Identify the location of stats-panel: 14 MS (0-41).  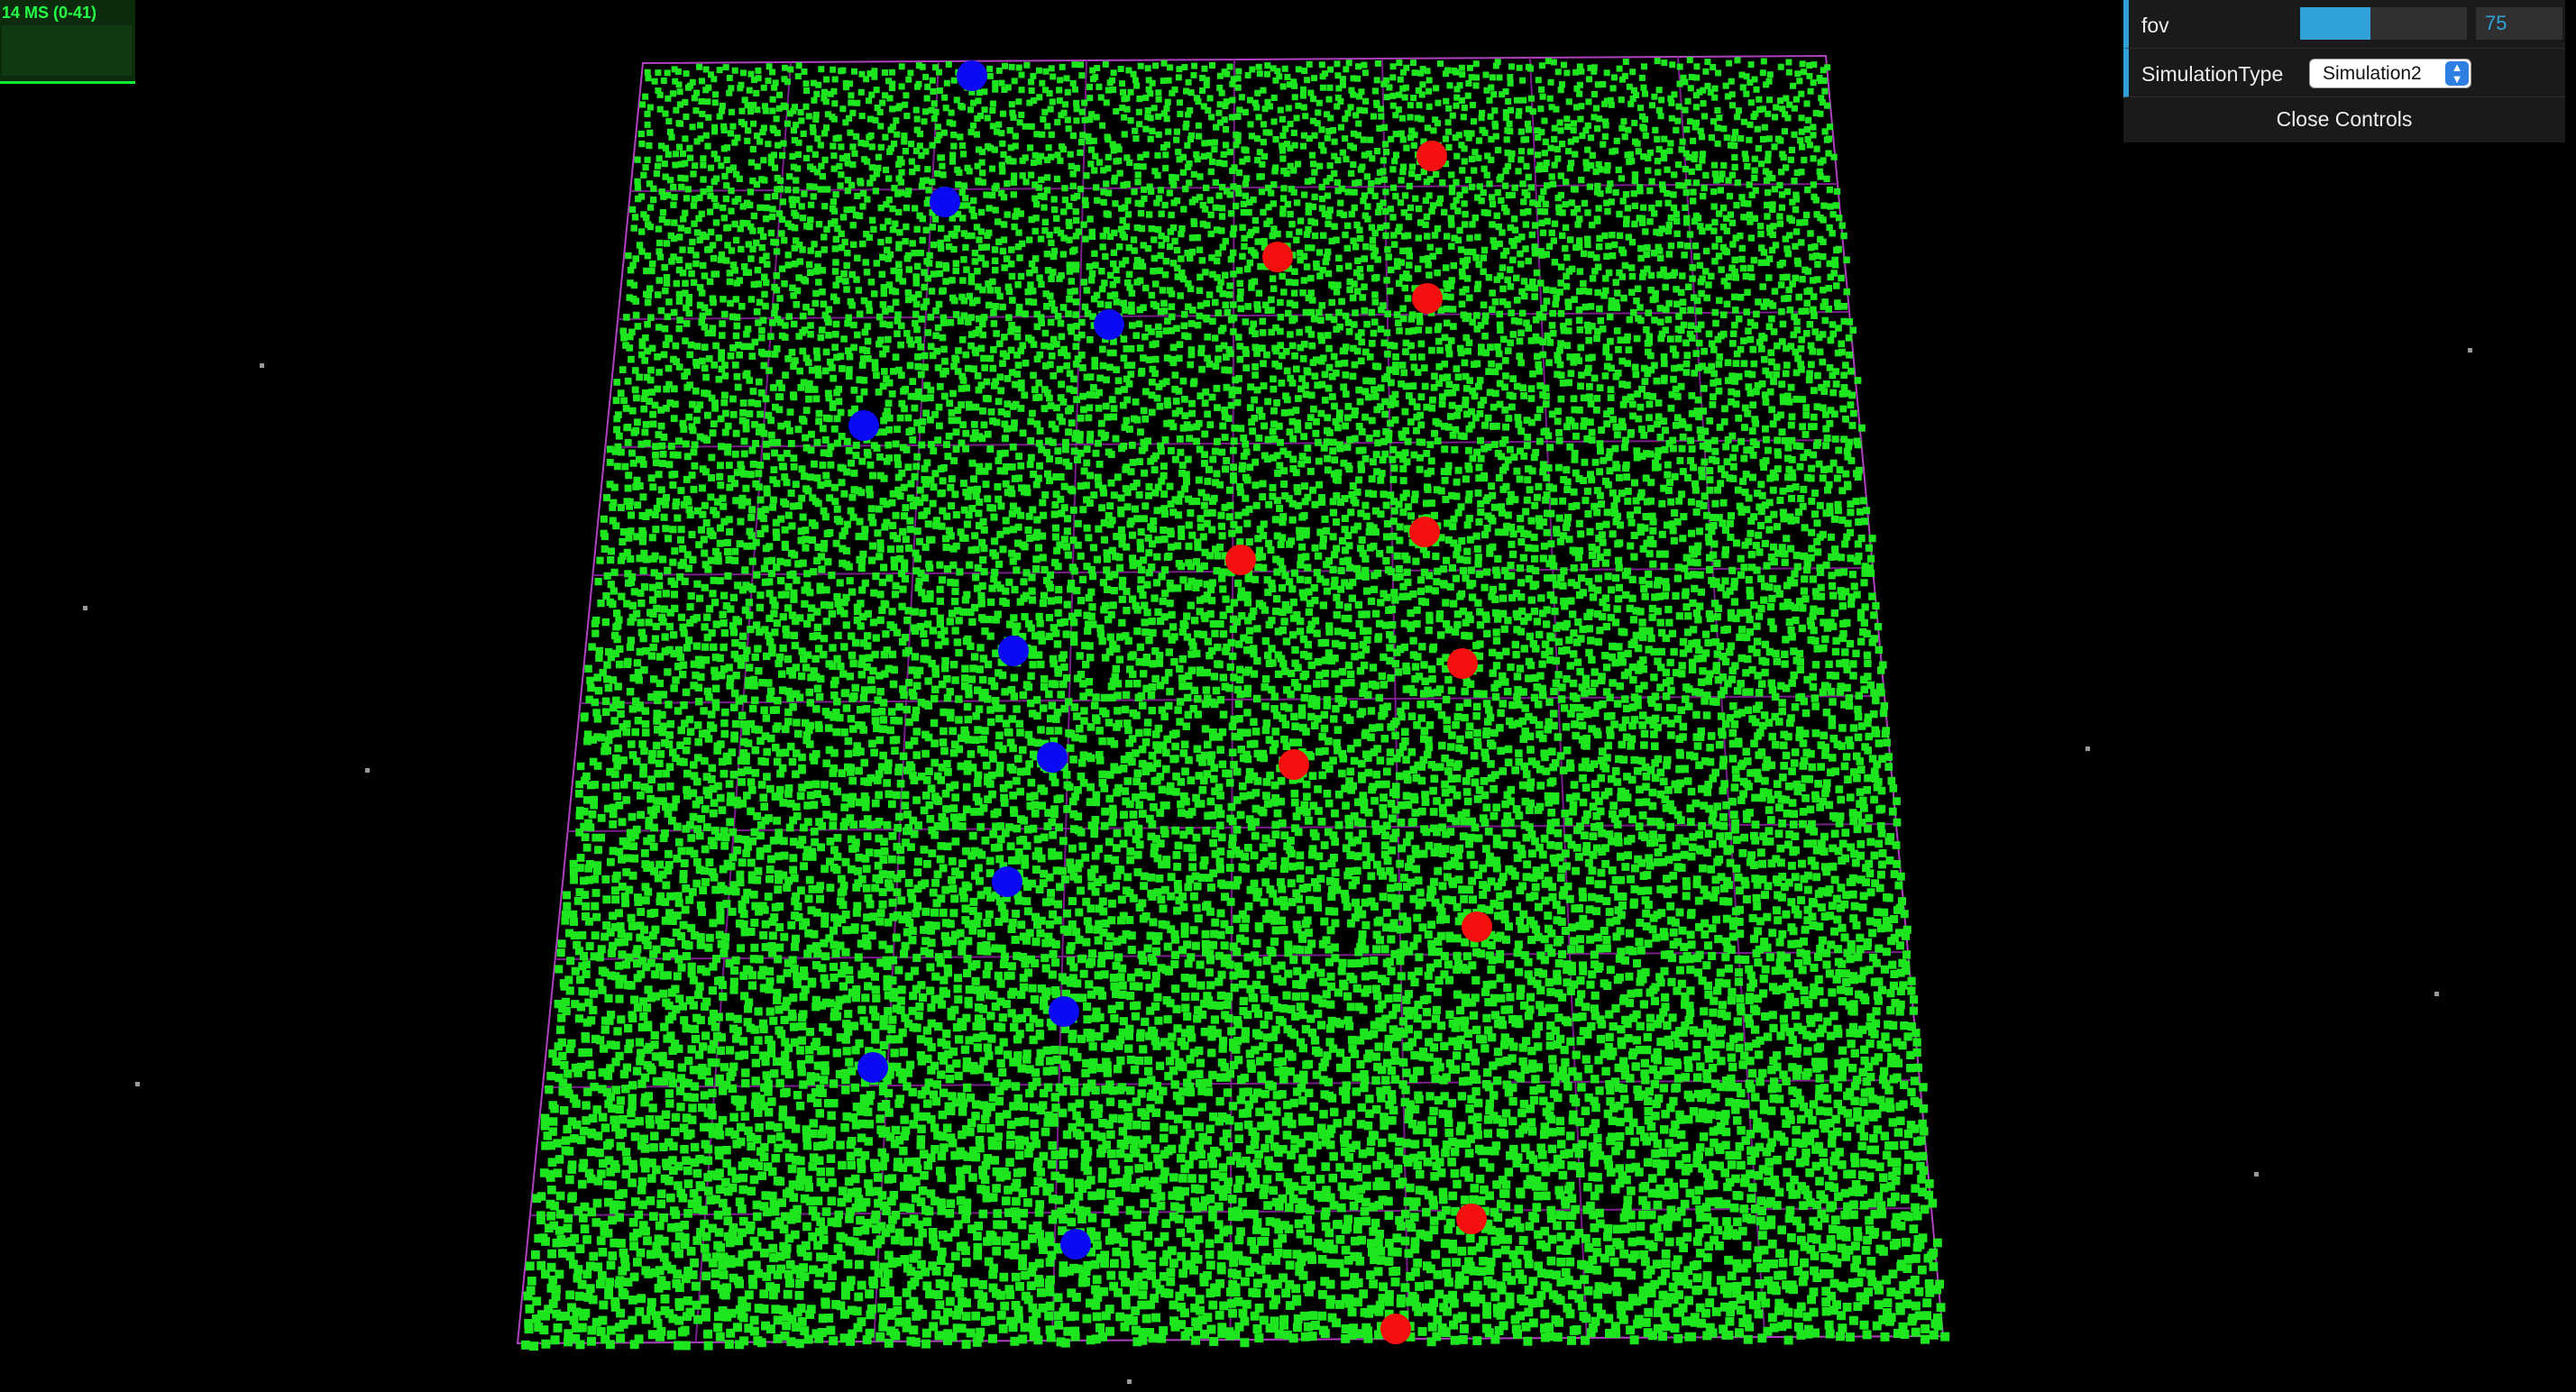
(67, 42).